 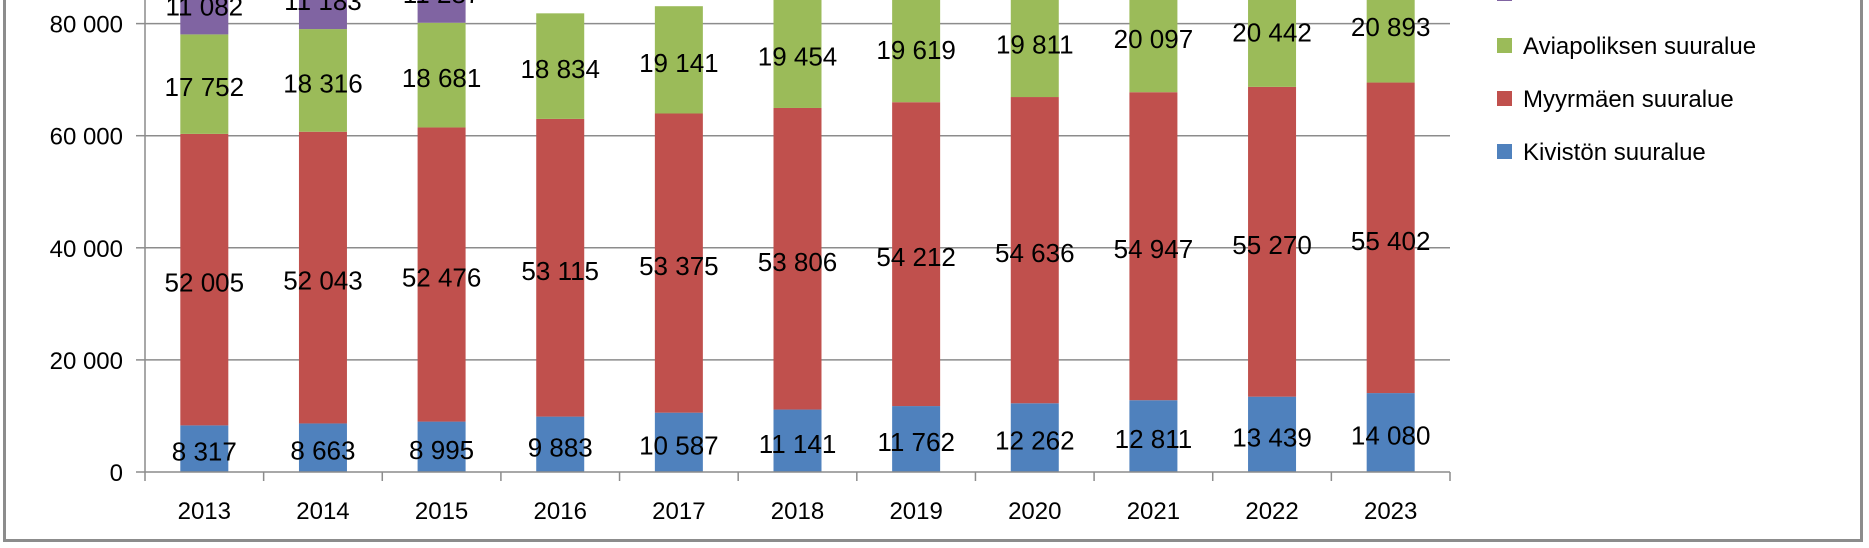 I want to click on data-label: 19 811, so click(x=1035, y=45).